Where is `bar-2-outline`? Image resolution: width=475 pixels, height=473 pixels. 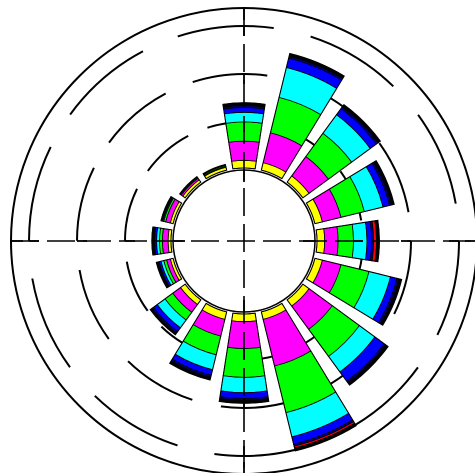 bar-2-outline is located at coordinates (302, 116).